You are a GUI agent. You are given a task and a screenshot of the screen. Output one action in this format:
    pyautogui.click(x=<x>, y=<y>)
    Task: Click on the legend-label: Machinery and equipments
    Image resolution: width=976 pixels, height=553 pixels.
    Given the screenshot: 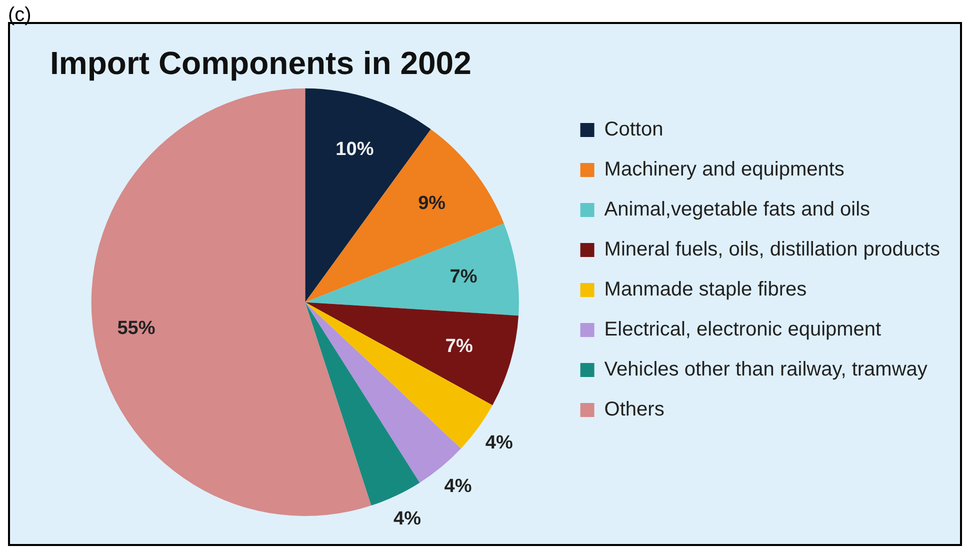 What is the action you would take?
    pyautogui.click(x=724, y=169)
    